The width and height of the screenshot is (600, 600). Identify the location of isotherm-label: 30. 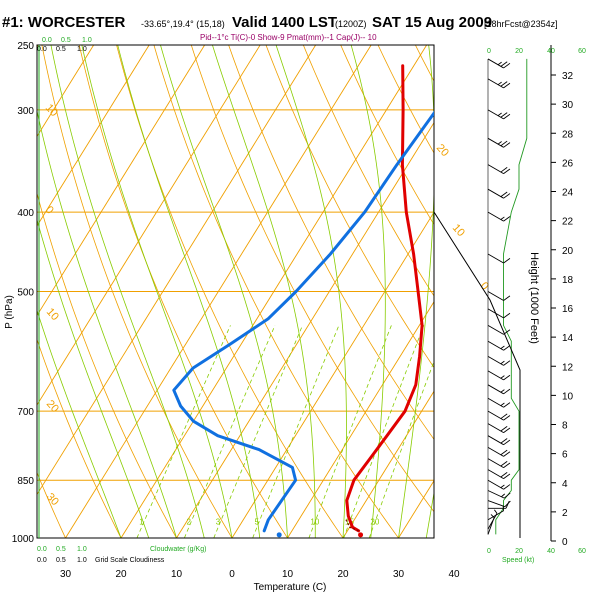
(52, 499).